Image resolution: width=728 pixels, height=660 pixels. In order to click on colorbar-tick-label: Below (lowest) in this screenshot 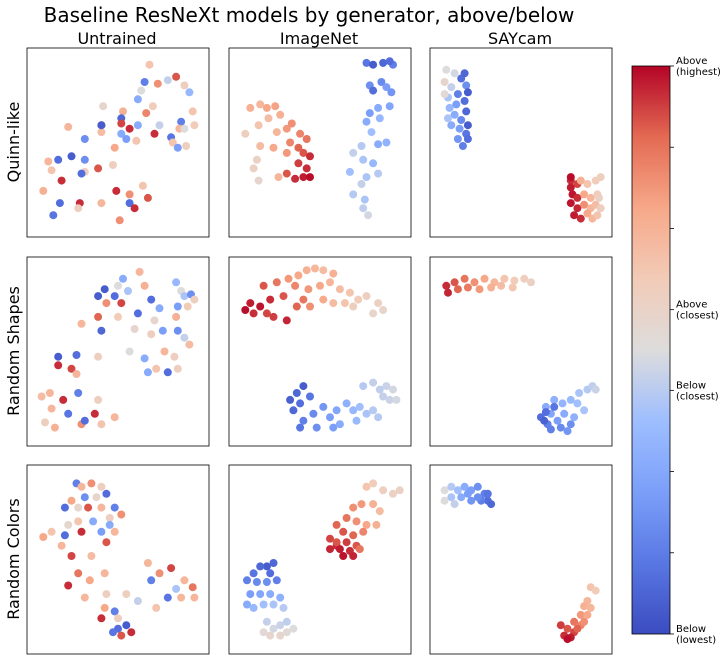, I will do `click(696, 635)`.